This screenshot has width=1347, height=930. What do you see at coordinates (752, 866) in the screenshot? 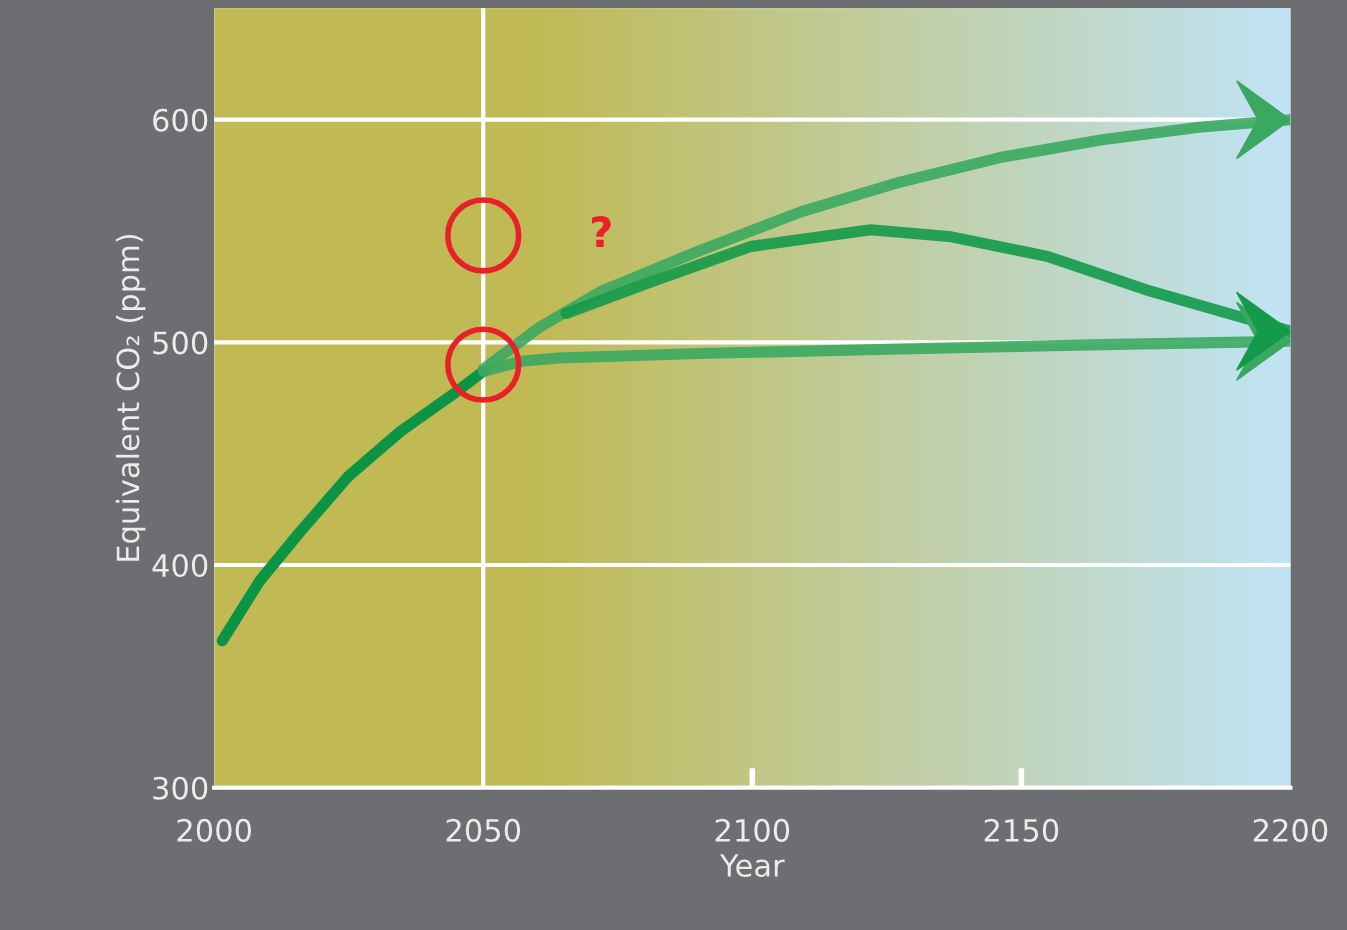
I see `x-axis-title: Year` at bounding box center [752, 866].